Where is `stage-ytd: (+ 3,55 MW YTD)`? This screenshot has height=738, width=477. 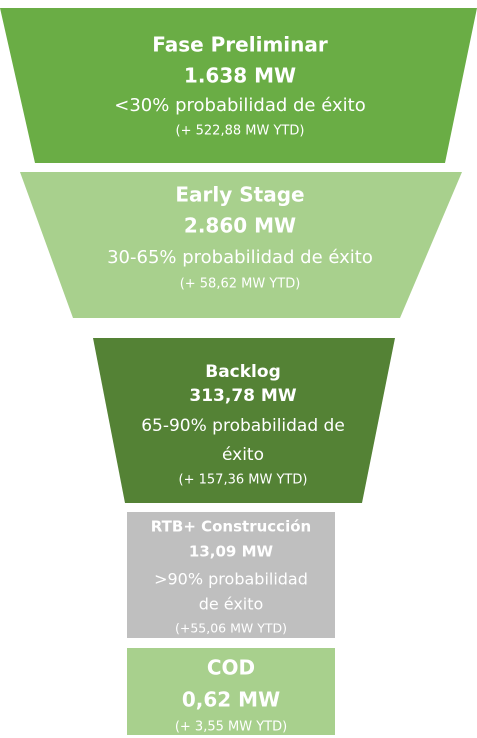
stage-ytd: (+ 3,55 MW YTD) is located at coordinates (231, 727).